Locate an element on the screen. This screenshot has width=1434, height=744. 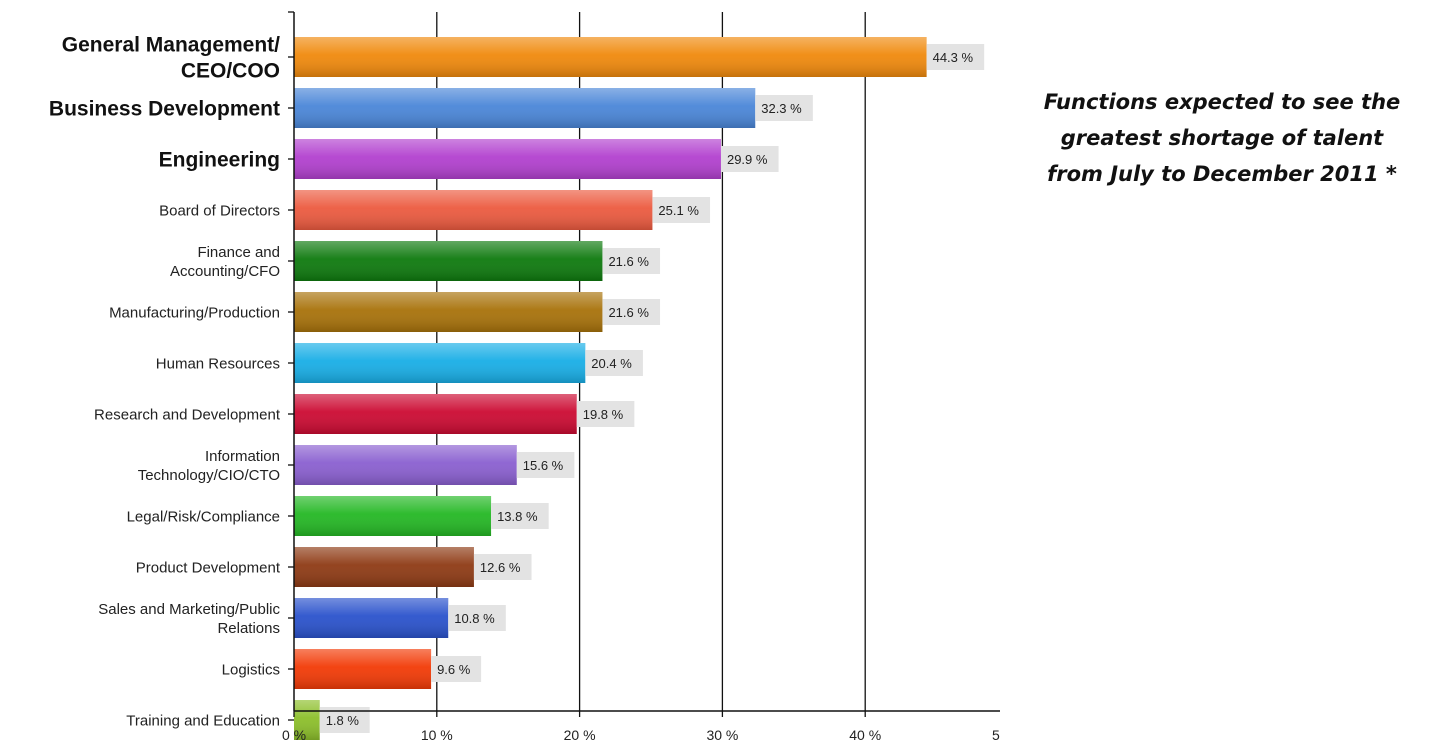
category-label: Human Resources is located at coordinates (218, 363).